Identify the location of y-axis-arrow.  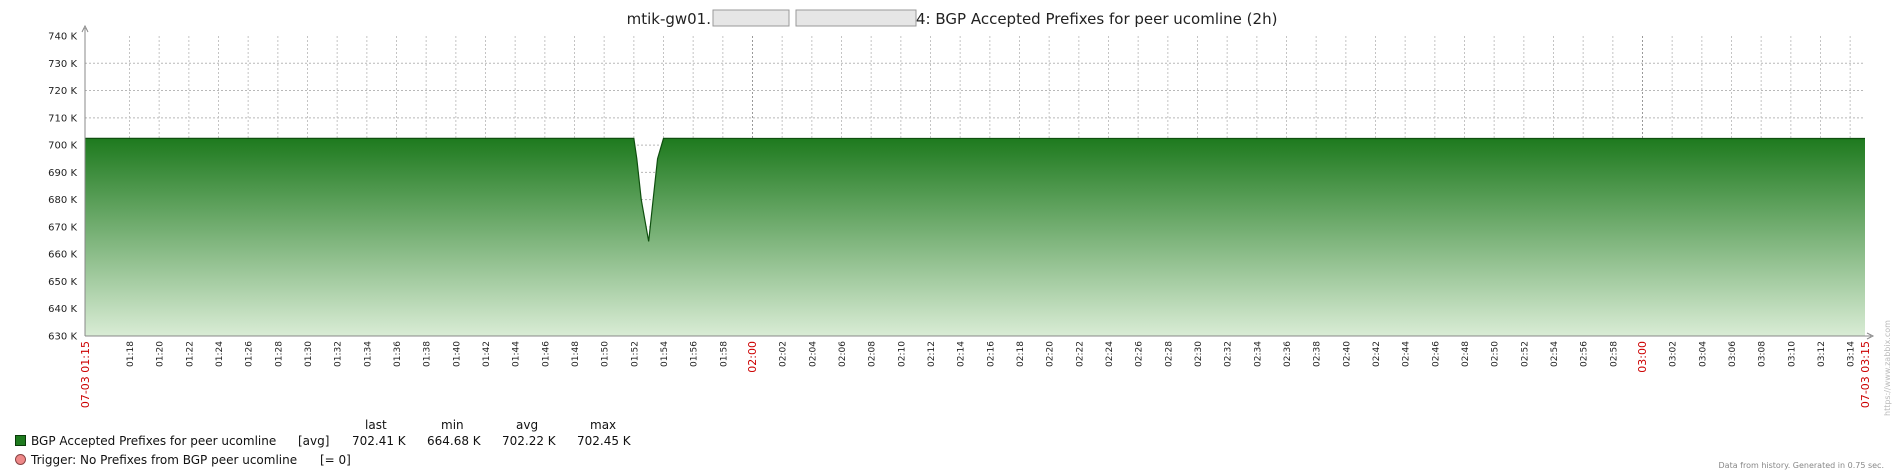
(85, 28).